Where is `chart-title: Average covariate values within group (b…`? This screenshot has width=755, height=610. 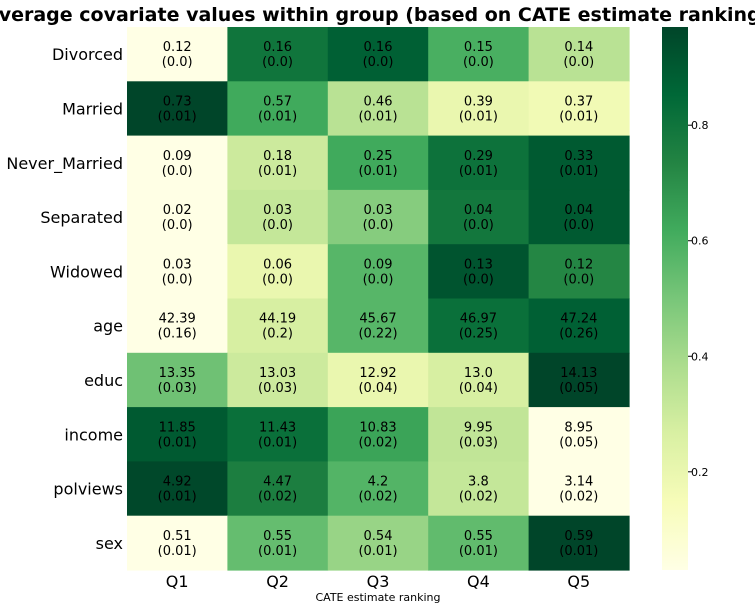
chart-title: Average covariate values within group (b… is located at coordinates (377, 15).